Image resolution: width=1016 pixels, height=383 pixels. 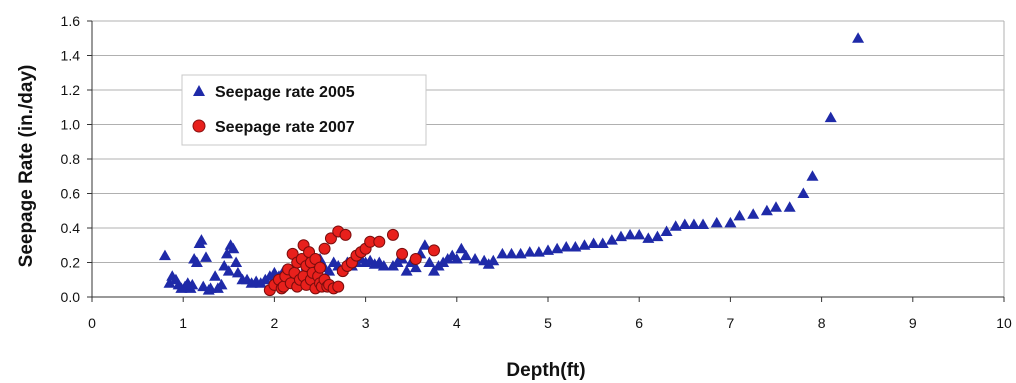 I want to click on y-tick-label-7: 1.4, so click(x=71, y=56).